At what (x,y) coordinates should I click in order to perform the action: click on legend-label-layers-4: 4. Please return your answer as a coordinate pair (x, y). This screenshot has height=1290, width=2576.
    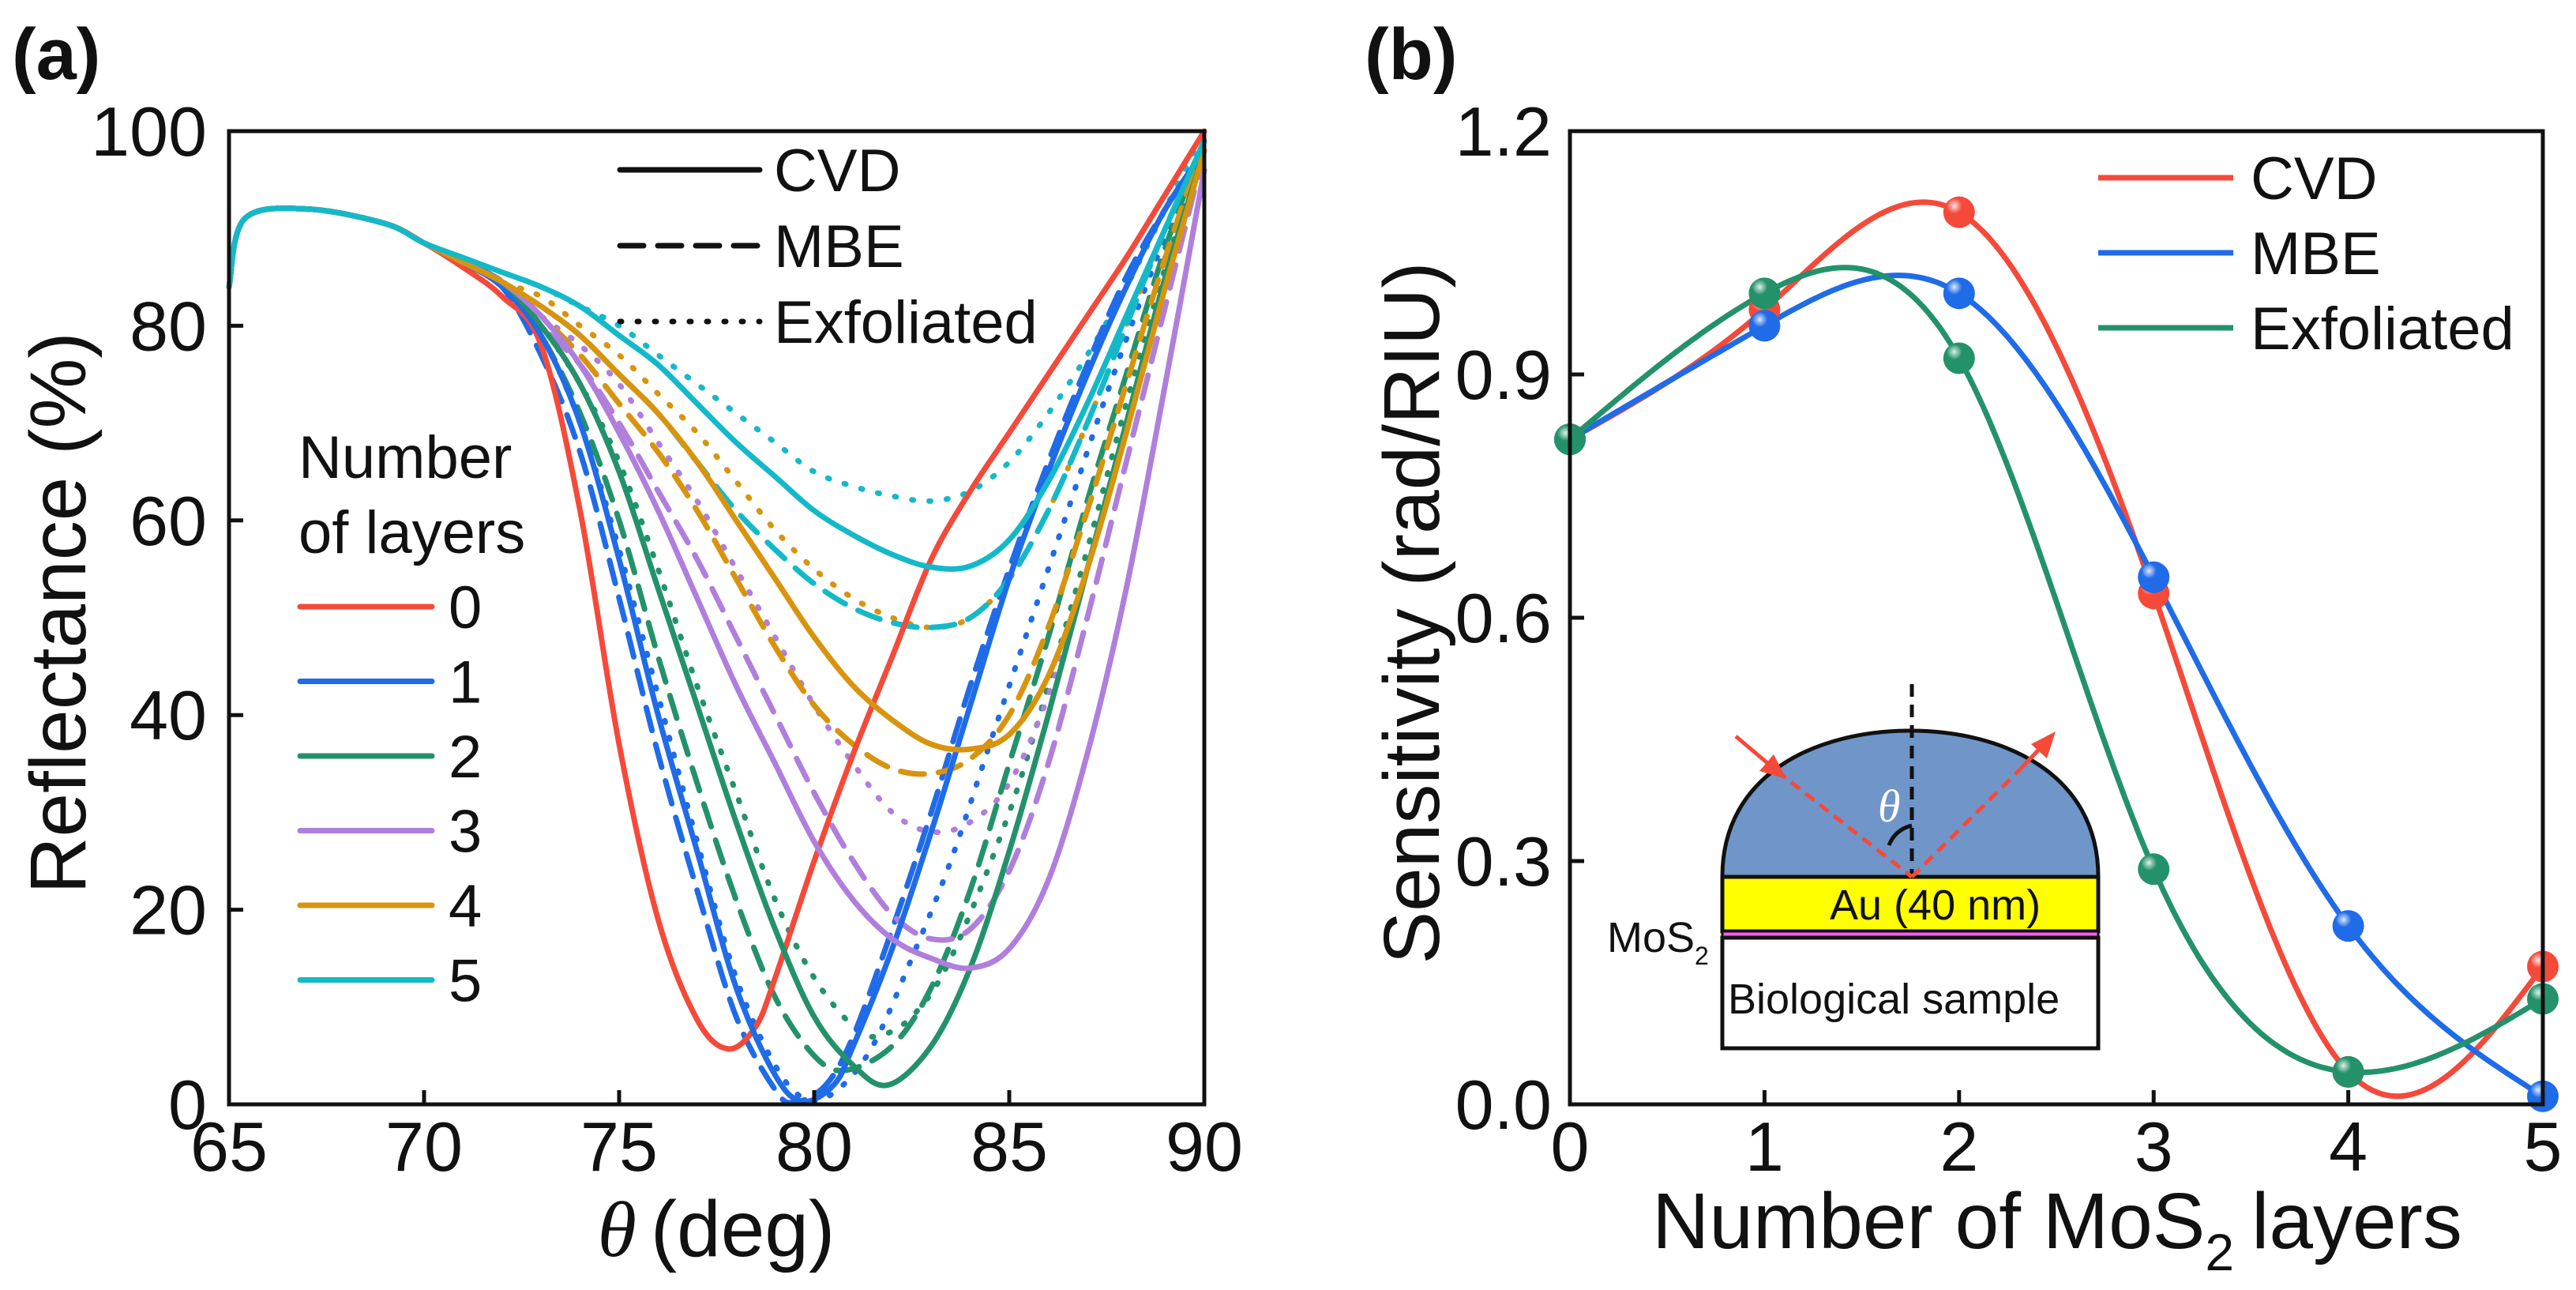
    Looking at the image, I should click on (465, 906).